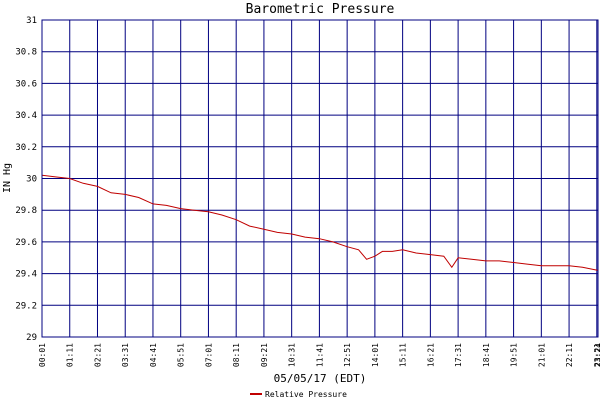 The image size is (600, 400). What do you see at coordinates (26, 84) in the screenshot?
I see `y-tick-label: 30.6` at bounding box center [26, 84].